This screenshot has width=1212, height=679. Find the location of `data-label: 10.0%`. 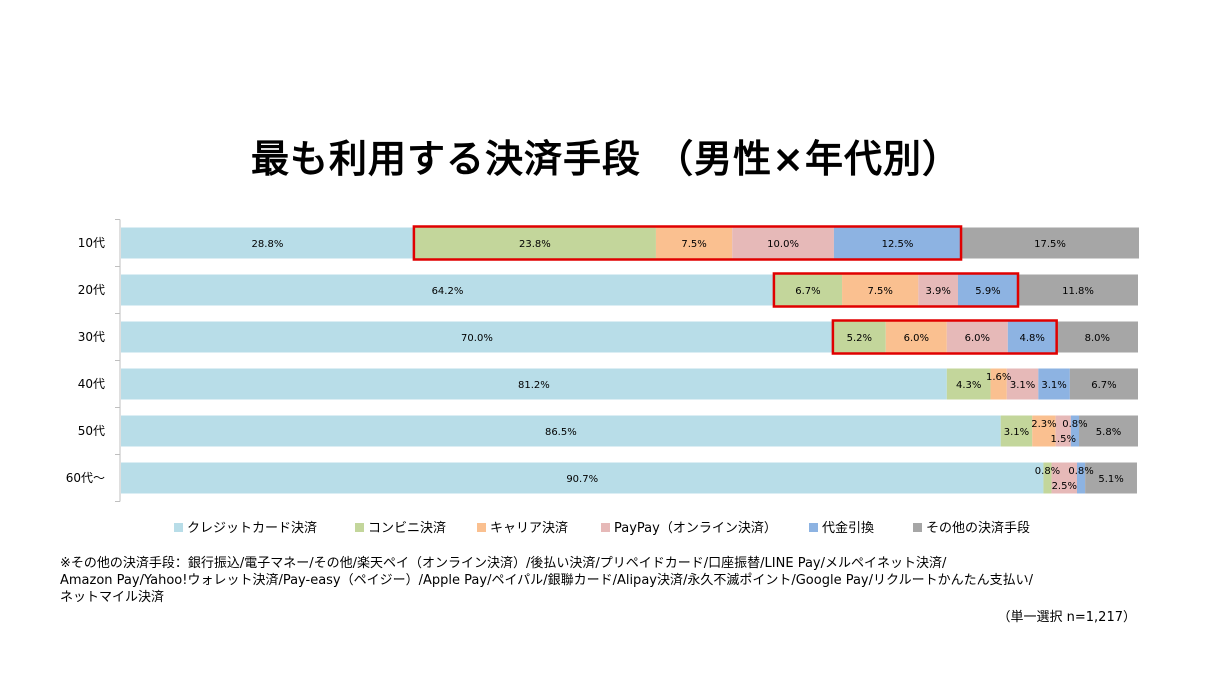

data-label: 10.0% is located at coordinates (783, 244).